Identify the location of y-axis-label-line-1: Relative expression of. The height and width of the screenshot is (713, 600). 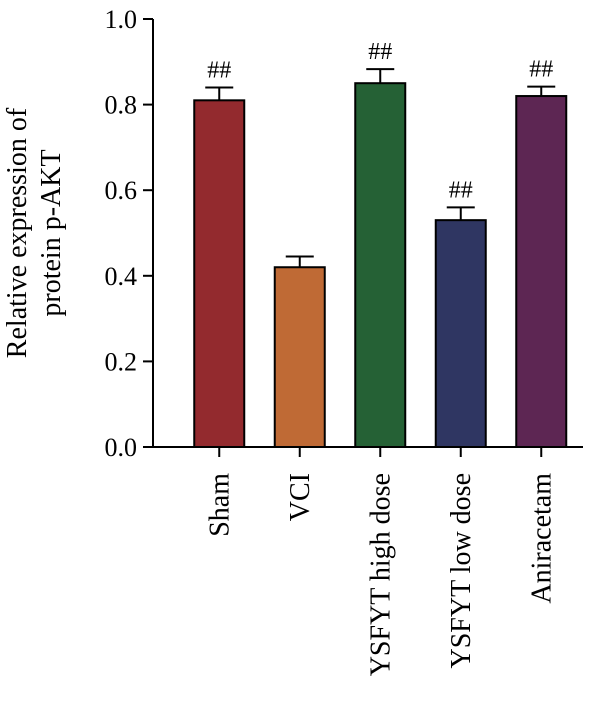
(17, 232).